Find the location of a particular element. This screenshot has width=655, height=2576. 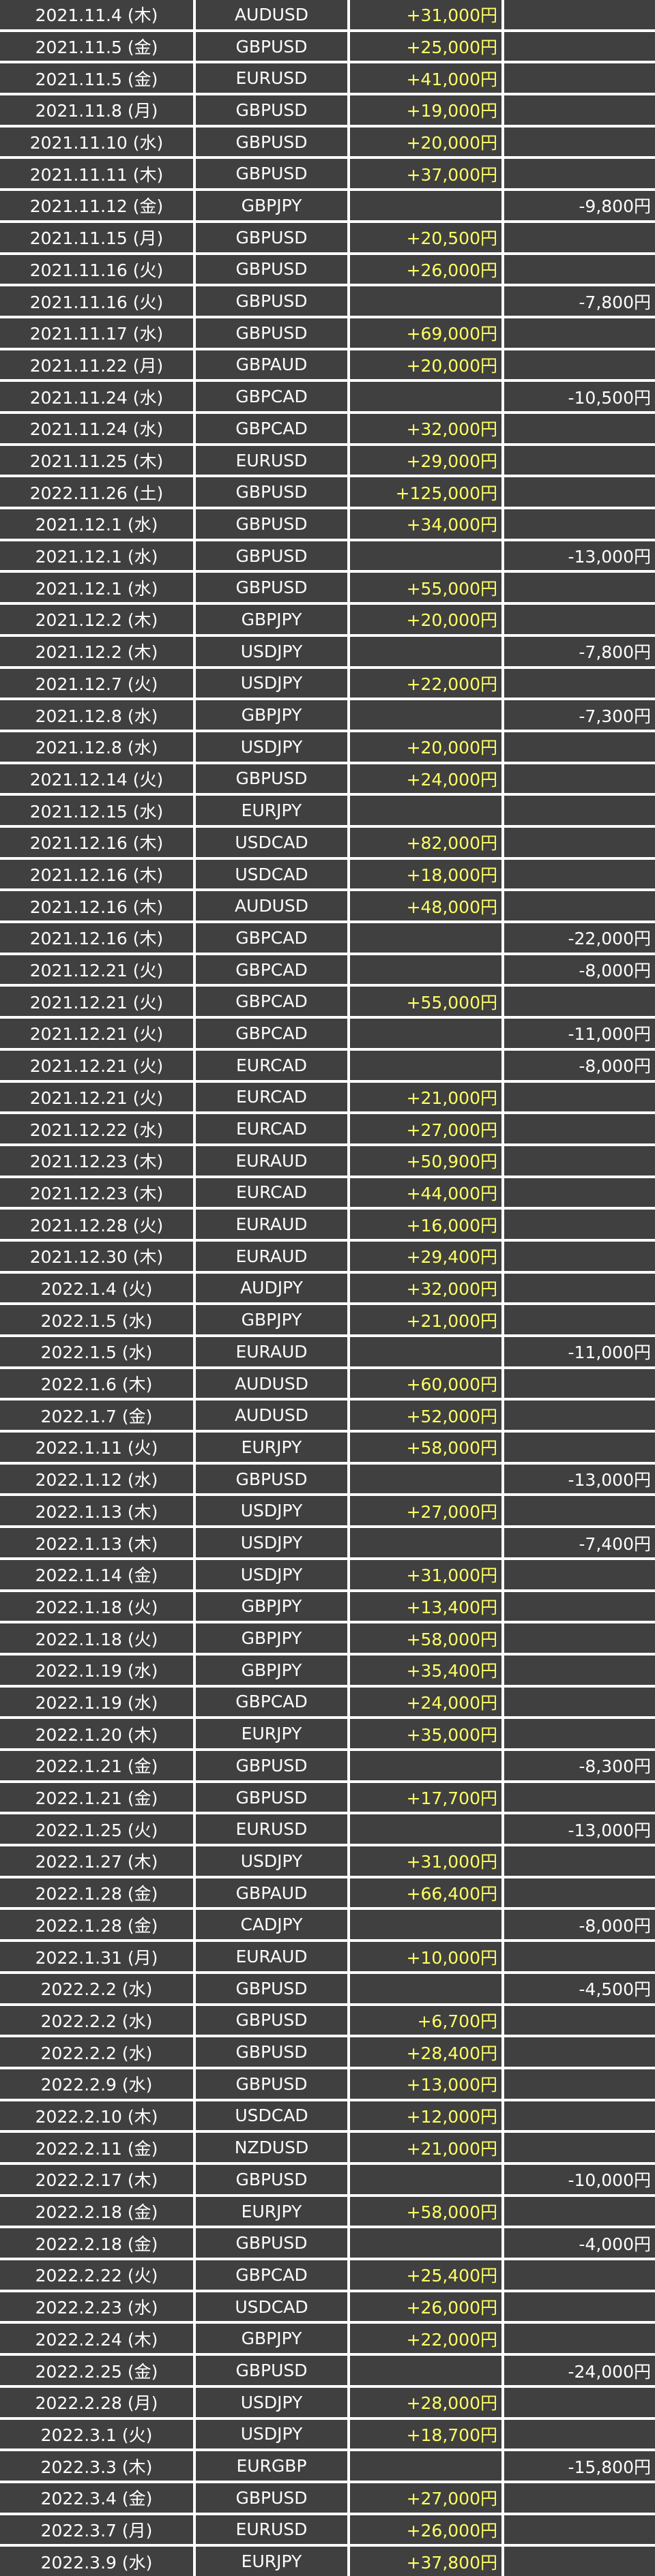

date-cell: 2022.1.27 (木) is located at coordinates (96, 1861).